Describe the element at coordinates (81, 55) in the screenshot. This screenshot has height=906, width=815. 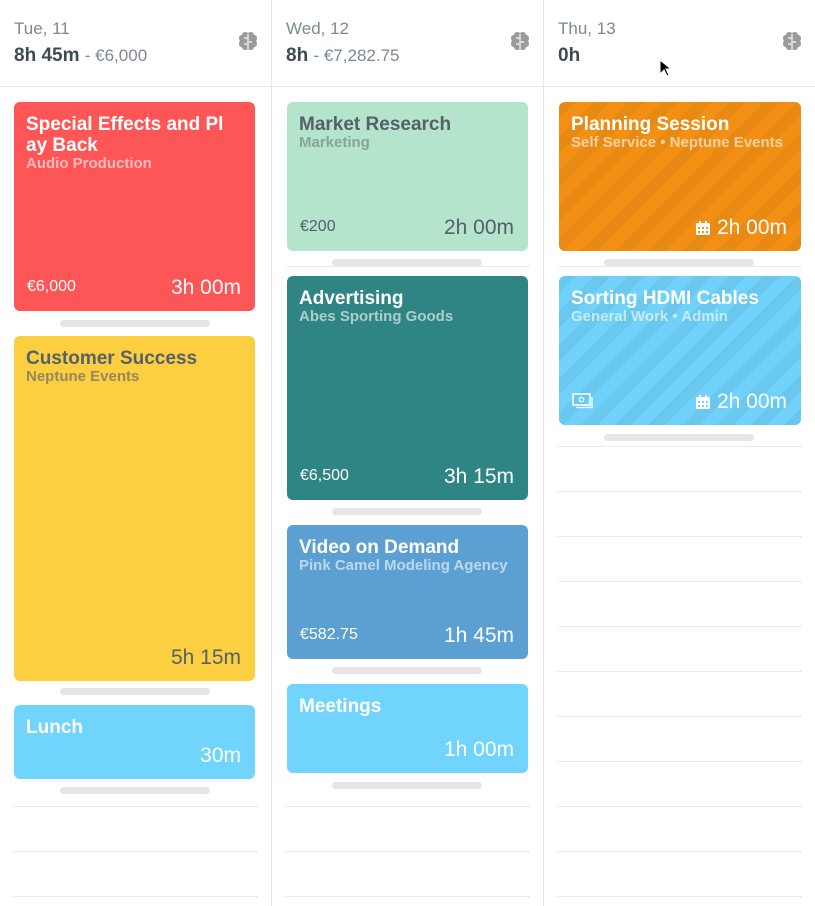
I see `day-total: 8h 45m - €6,000` at that location.